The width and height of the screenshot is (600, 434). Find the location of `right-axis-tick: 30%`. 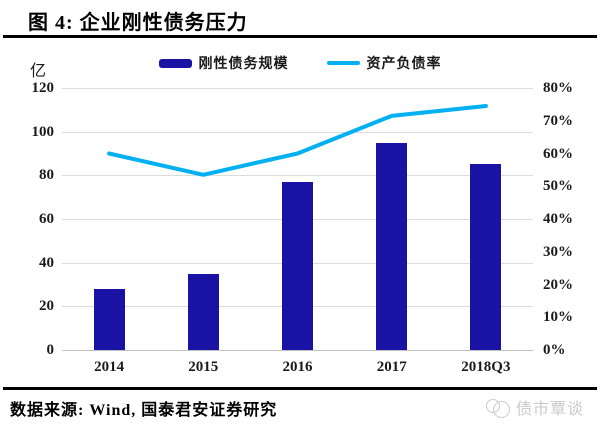

right-axis-tick: 30% is located at coordinates (558, 251).